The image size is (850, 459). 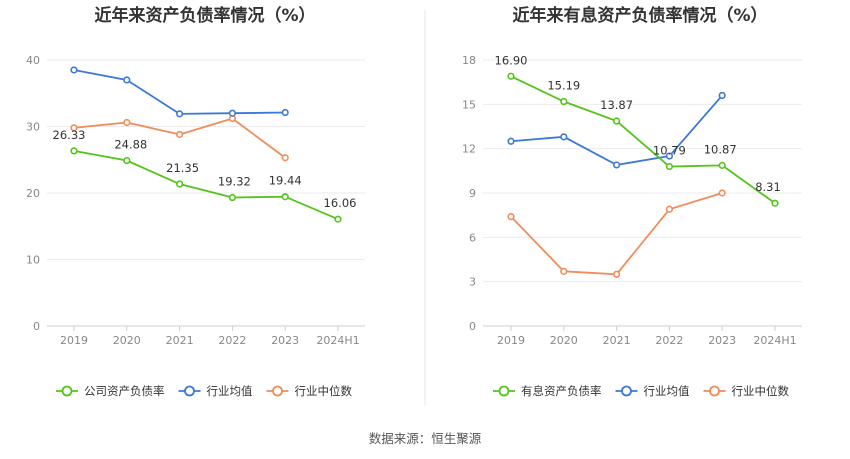 I want to click on data-label: 8.31, so click(x=768, y=187).